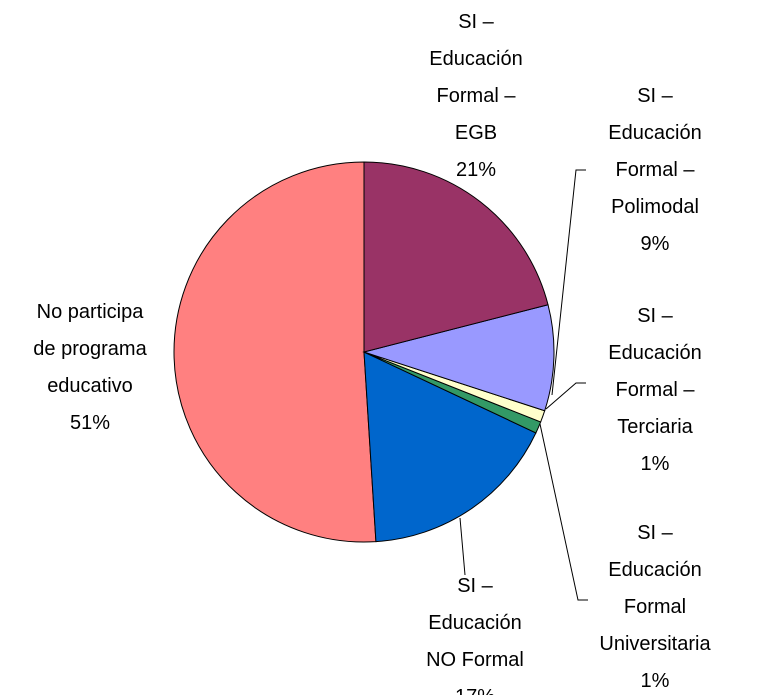  Describe the element at coordinates (655, 151) in the screenshot. I see `slice-name: SI – Educación Formal – Polimodal` at that location.